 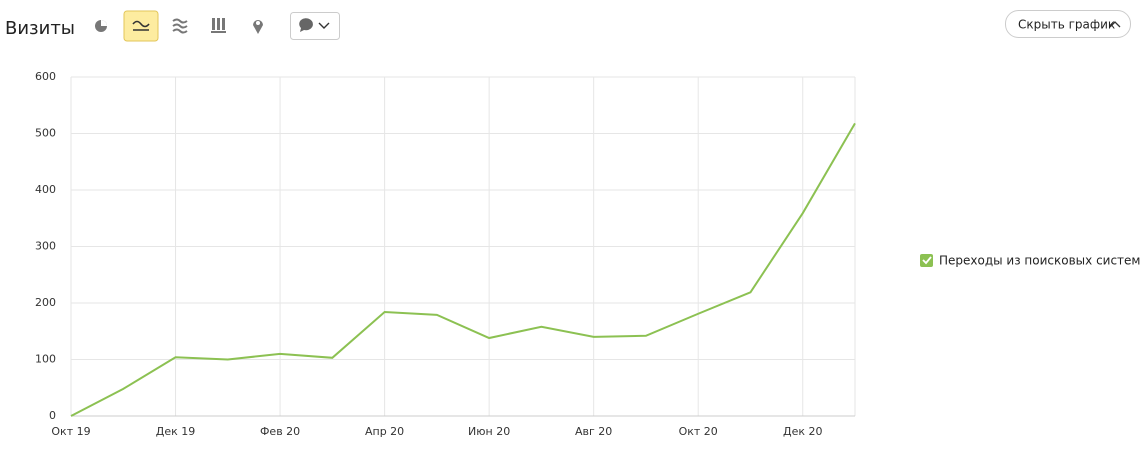 What do you see at coordinates (280, 431) in the screenshot?
I see `x-tick-label: Фев 20` at bounding box center [280, 431].